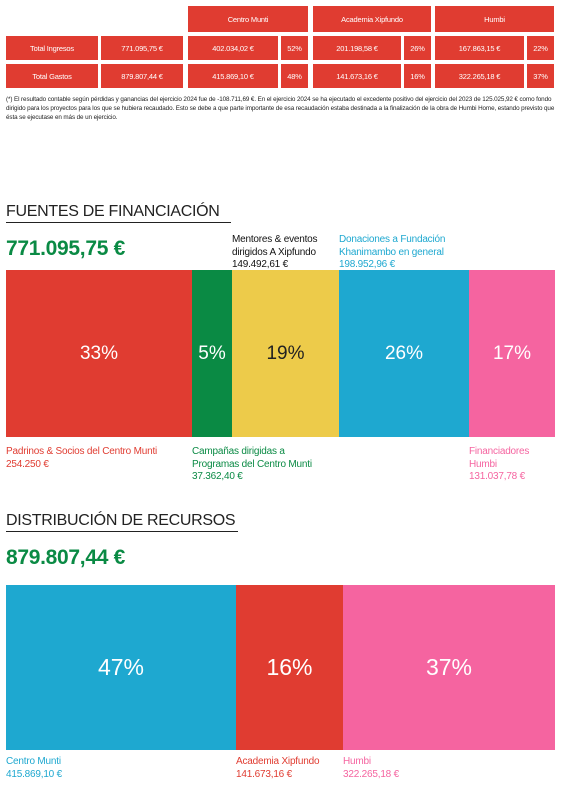  Describe the element at coordinates (33, 761) in the screenshot. I see `text: Centro Munti` at that location.